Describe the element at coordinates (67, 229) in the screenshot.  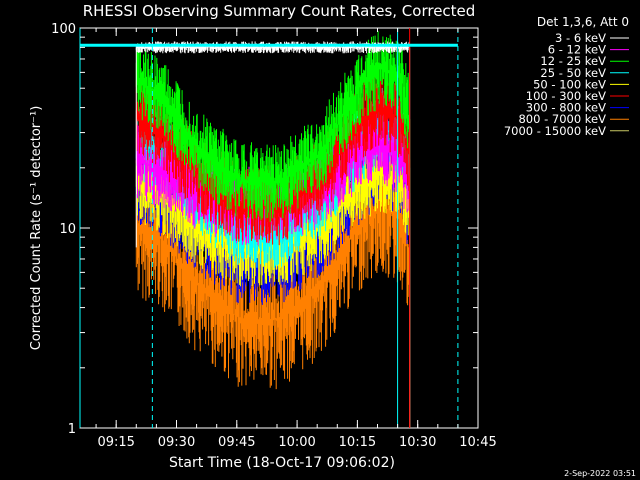
I see `y-tick-label: 10` at that location.